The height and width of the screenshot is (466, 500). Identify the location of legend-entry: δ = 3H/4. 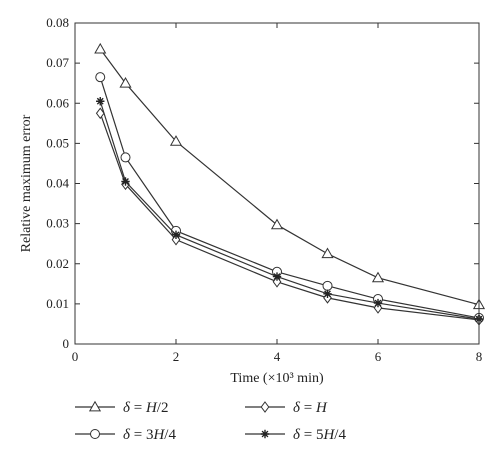
(125, 435).